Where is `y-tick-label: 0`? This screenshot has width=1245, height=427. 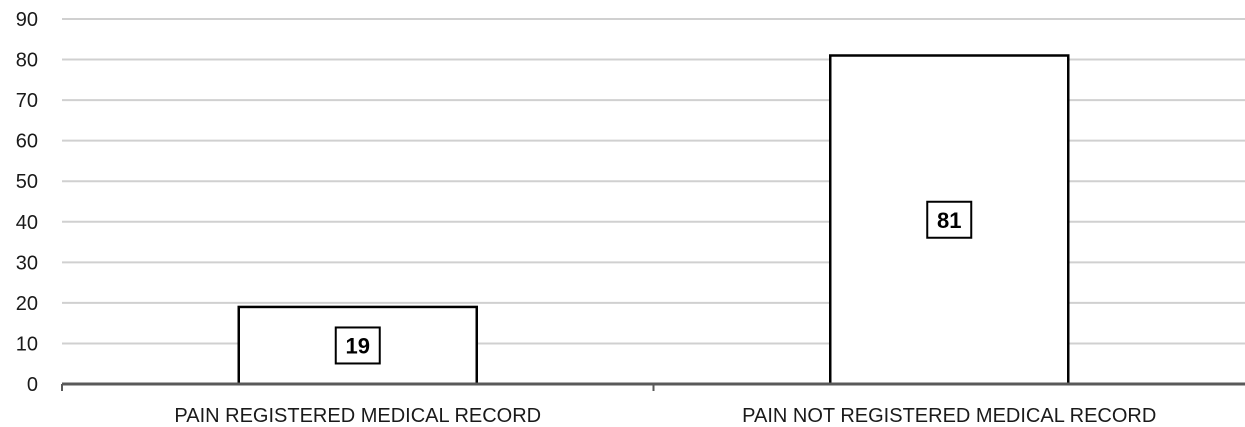
y-tick-label: 0 is located at coordinates (32, 385).